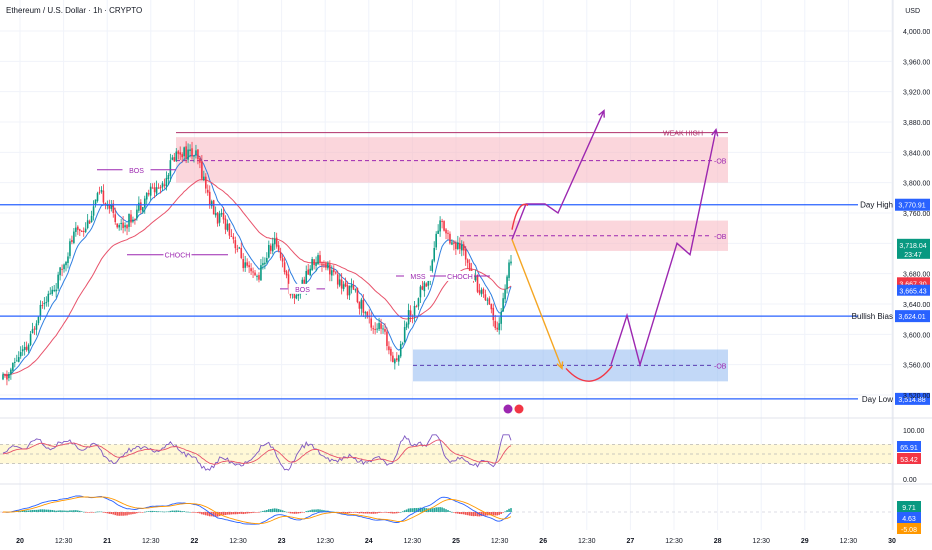 The width and height of the screenshot is (932, 550). Describe the element at coordinates (519, 409) in the screenshot. I see `event-flag-icon` at that location.